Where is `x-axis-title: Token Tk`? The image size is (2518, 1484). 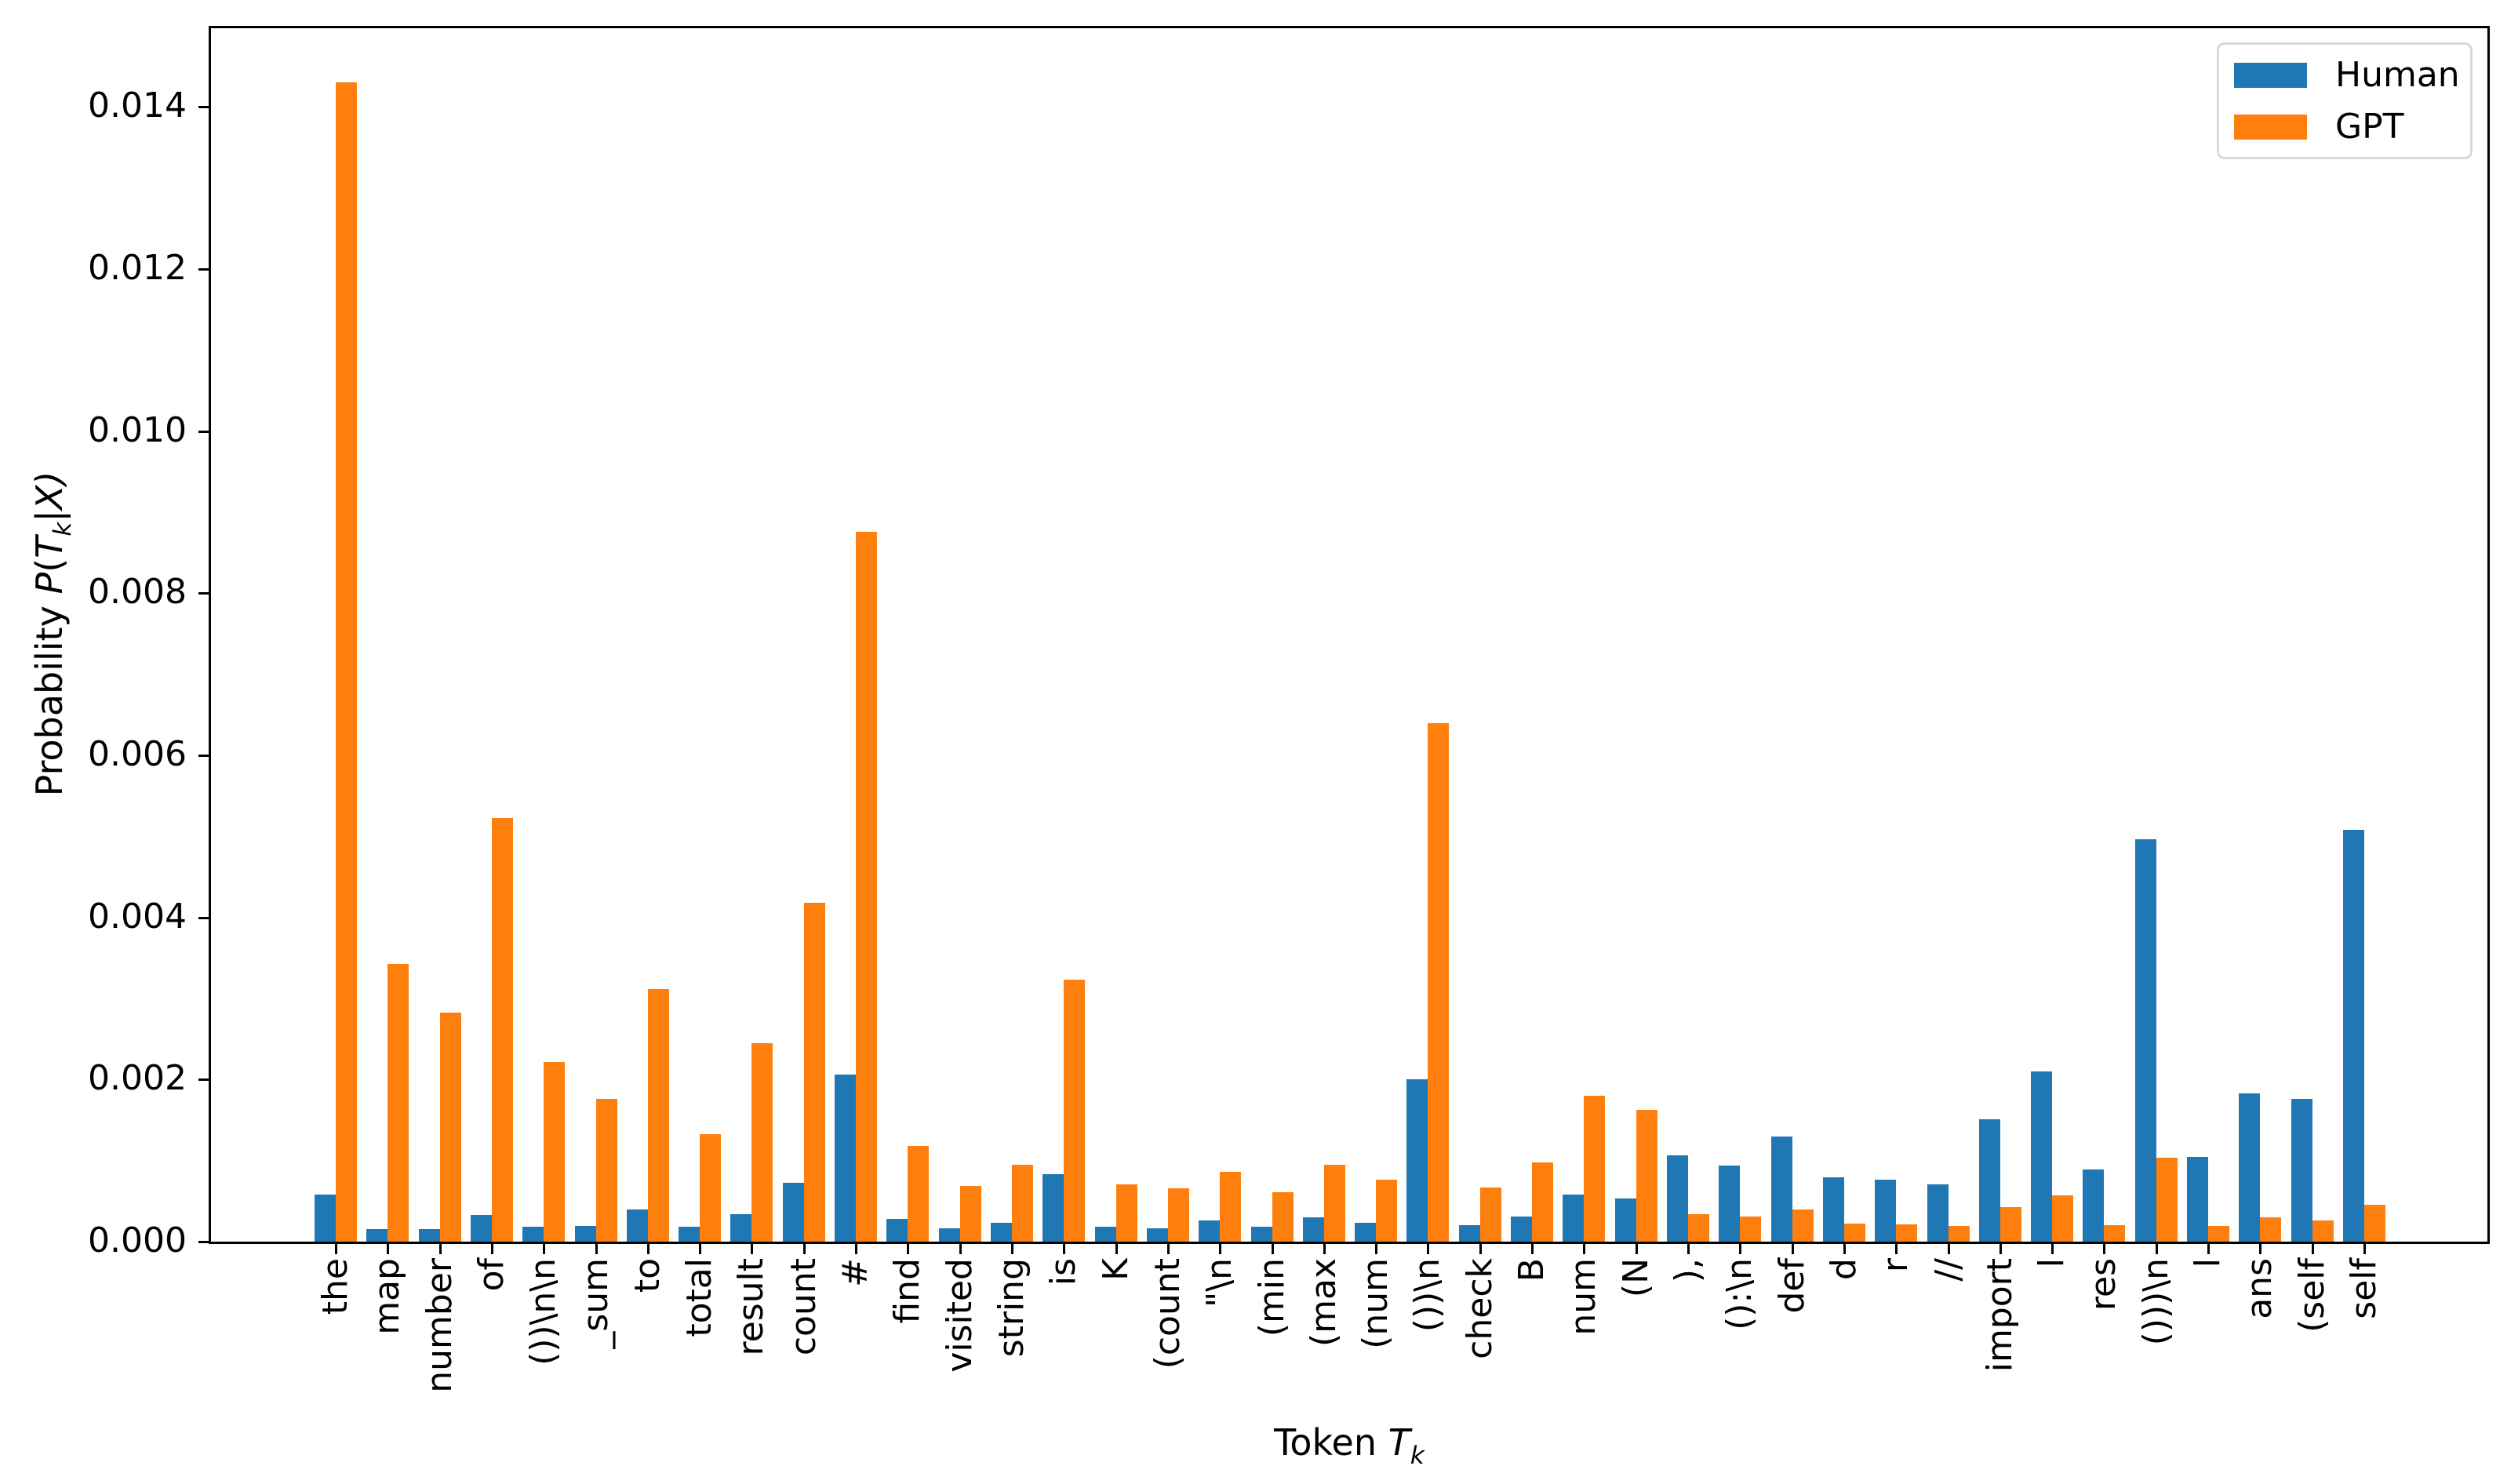
x-axis-title: Token Tk is located at coordinates (1349, 1445).